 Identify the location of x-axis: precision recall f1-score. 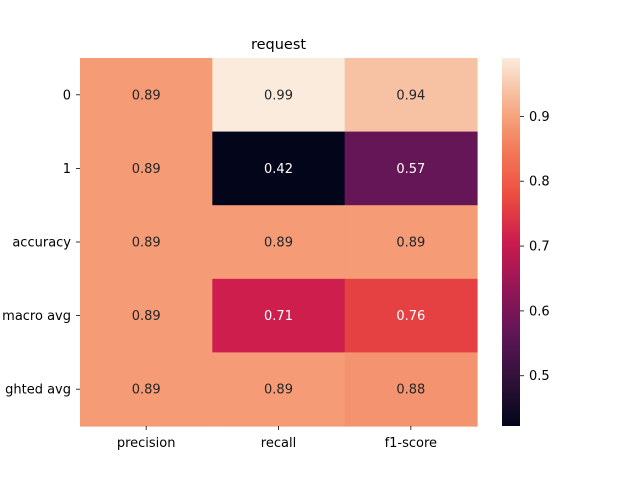
(277, 438).